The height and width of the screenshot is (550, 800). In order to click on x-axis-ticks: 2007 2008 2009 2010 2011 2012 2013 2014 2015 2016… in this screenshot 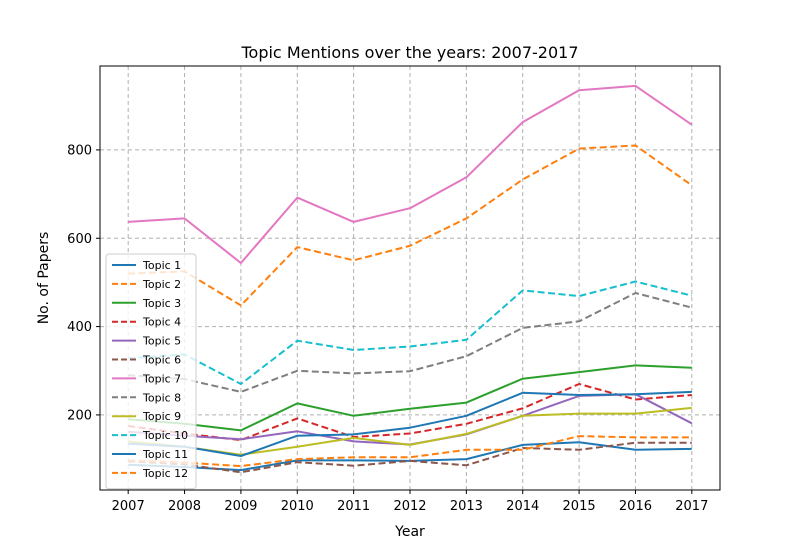, I will do `click(410, 502)`.